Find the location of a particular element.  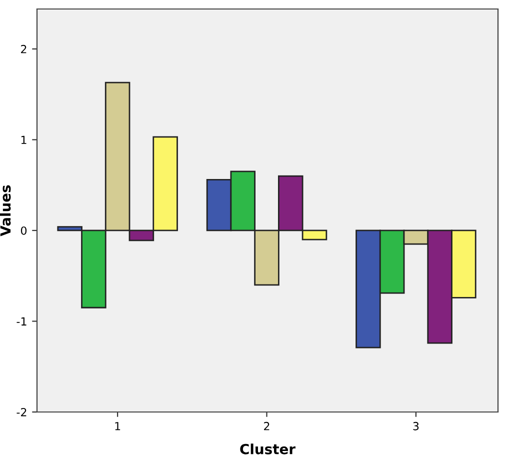

y-tick-label: -2 is located at coordinates (21, 412).